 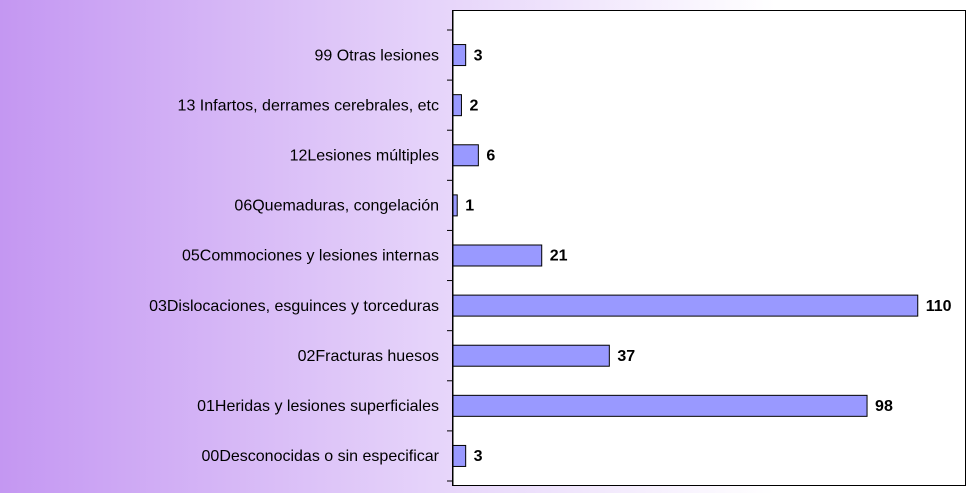 What do you see at coordinates (308, 105) in the screenshot?
I see `category-label: 13 Infartos, derrames cerebrales, etc` at bounding box center [308, 105].